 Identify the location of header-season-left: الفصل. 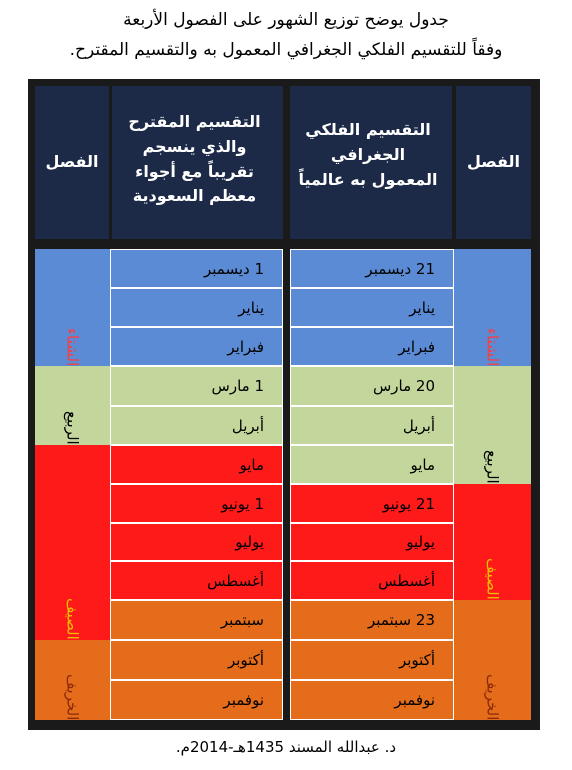
(72, 162).